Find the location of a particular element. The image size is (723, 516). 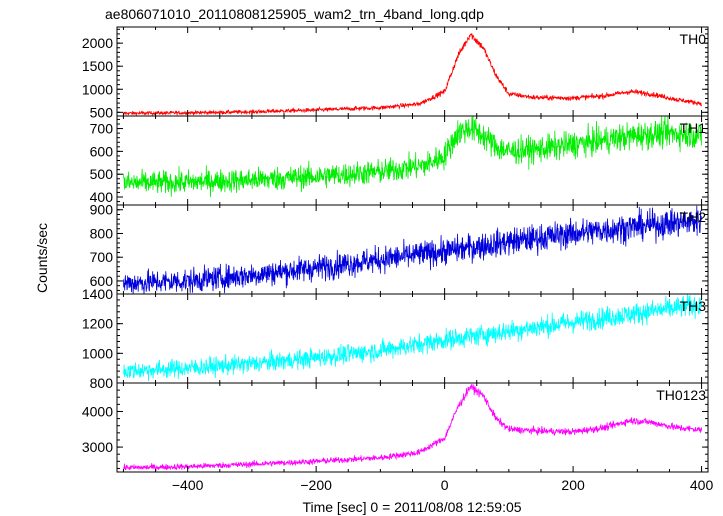

x-tick-label: 400 is located at coordinates (702, 485).